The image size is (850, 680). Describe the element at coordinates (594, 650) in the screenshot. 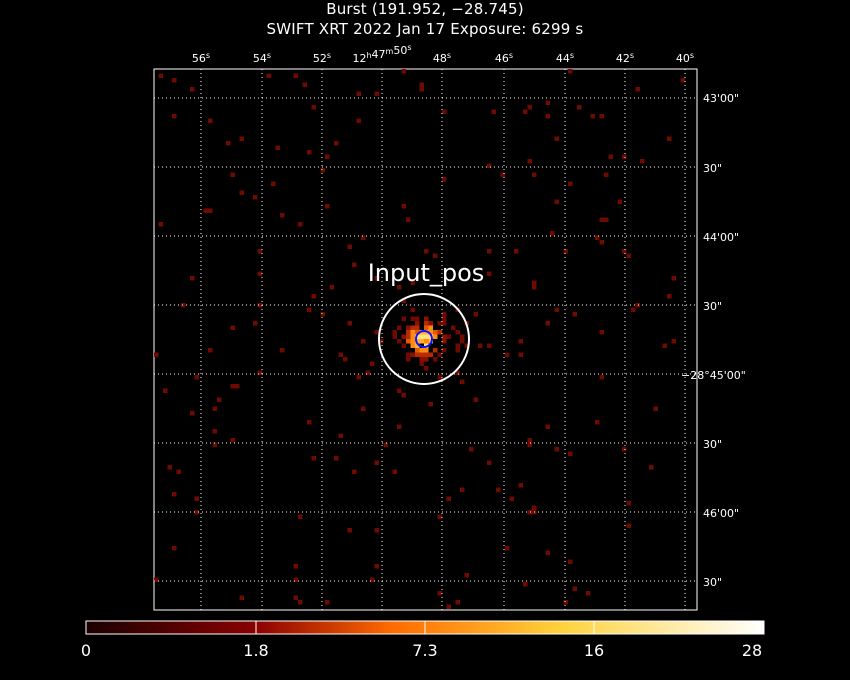

I see `colorbar-tick-label: 16` at that location.